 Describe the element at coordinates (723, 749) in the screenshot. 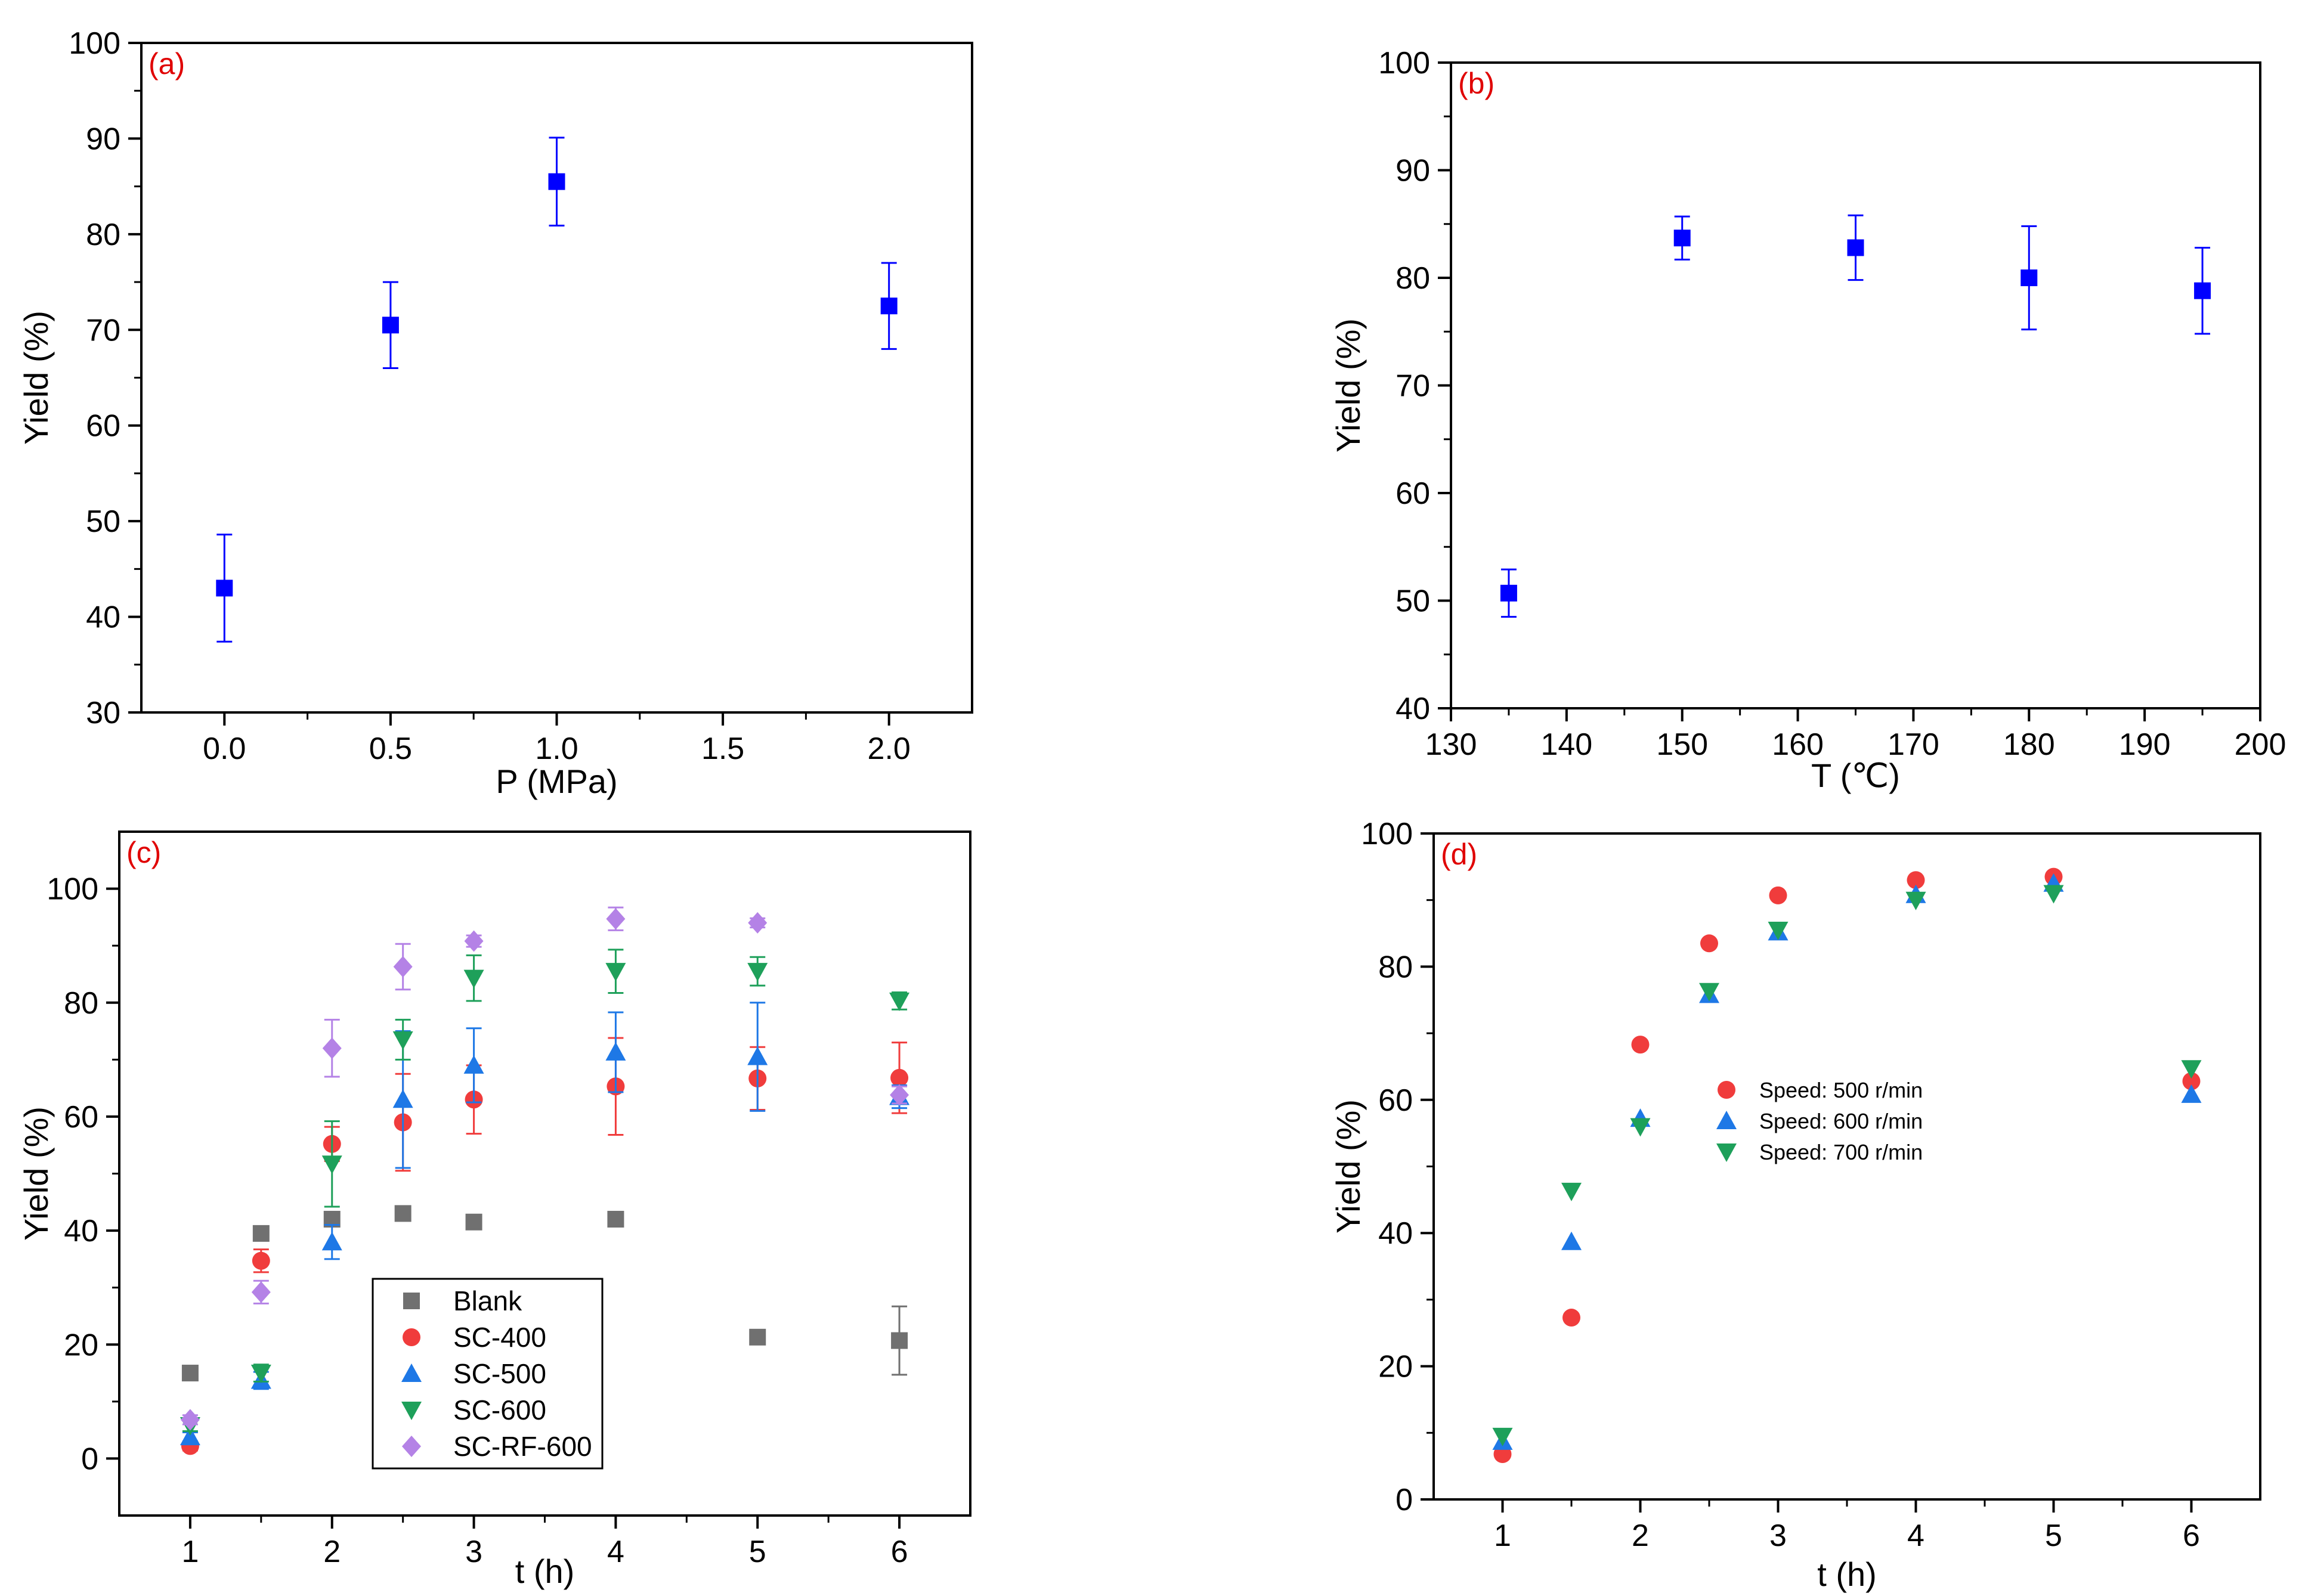

I see `x-tick-label: 1.5` at that location.